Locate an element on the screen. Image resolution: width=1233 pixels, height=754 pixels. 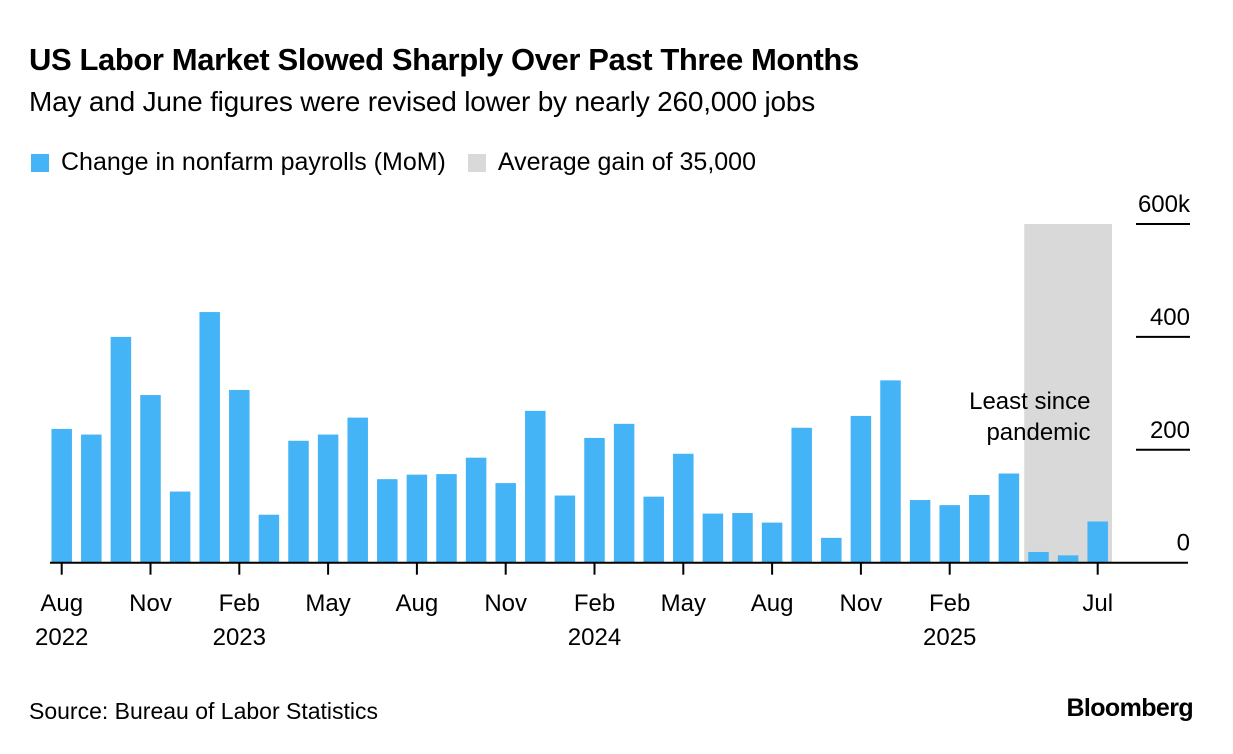
y-tick-label-200: 200 is located at coordinates (1170, 430).